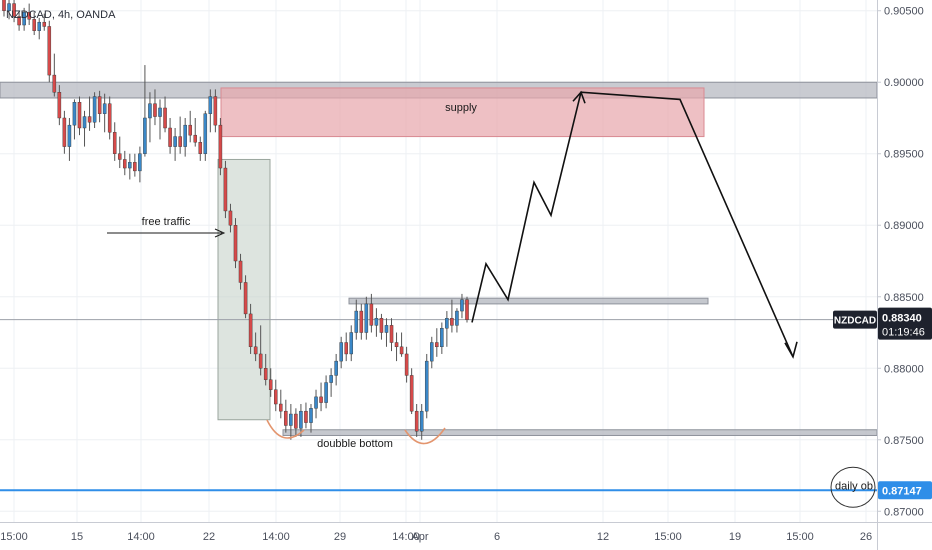 The height and width of the screenshot is (550, 932). Describe the element at coordinates (904, 12) in the screenshot. I see `price-tick-label: 0.90500` at that location.